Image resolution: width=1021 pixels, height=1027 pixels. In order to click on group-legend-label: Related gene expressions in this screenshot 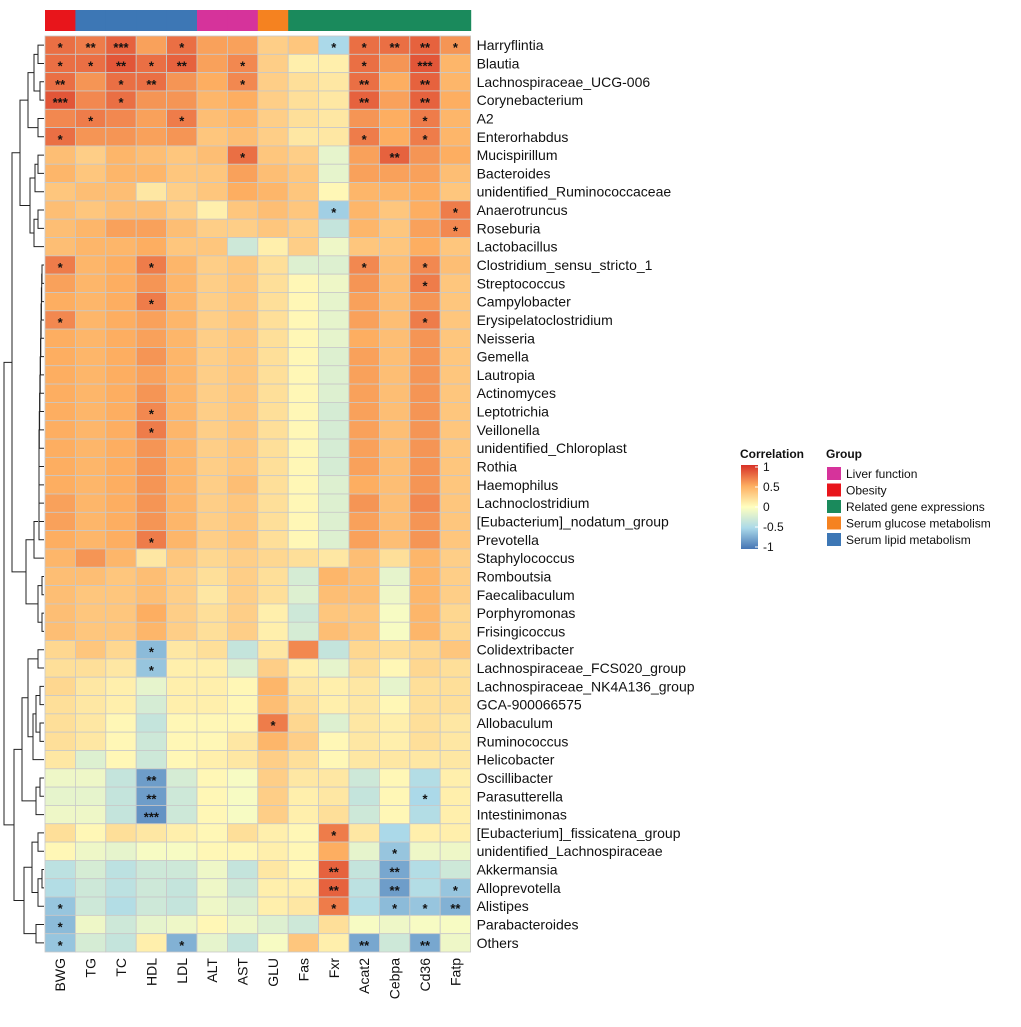, I will do `click(915, 507)`.